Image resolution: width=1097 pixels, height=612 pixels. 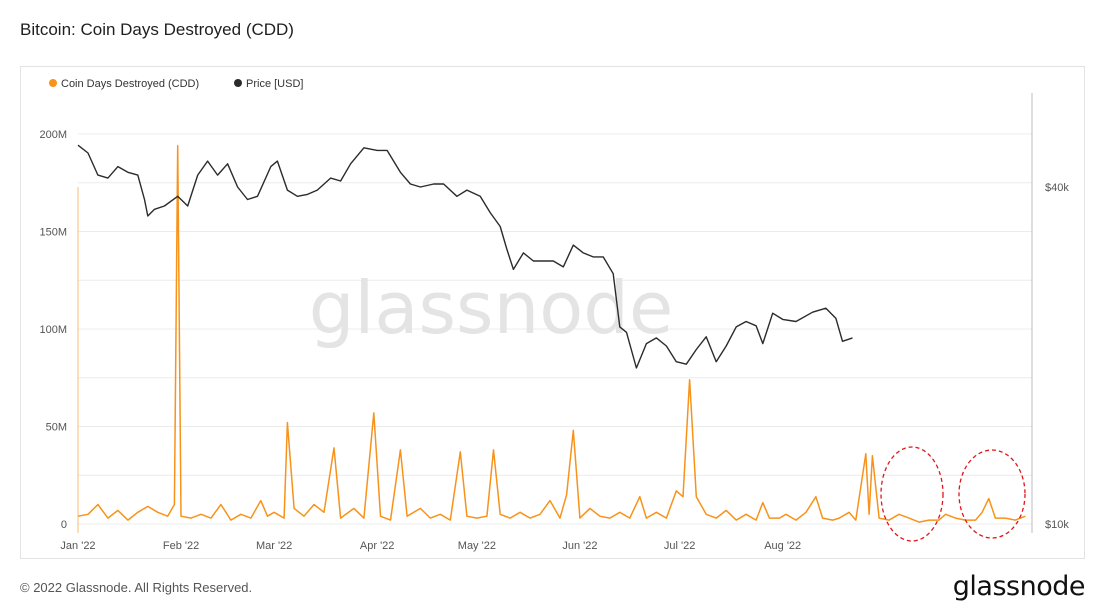 What do you see at coordinates (782, 546) in the screenshot?
I see `x-tick-label: Aug '22` at bounding box center [782, 546].